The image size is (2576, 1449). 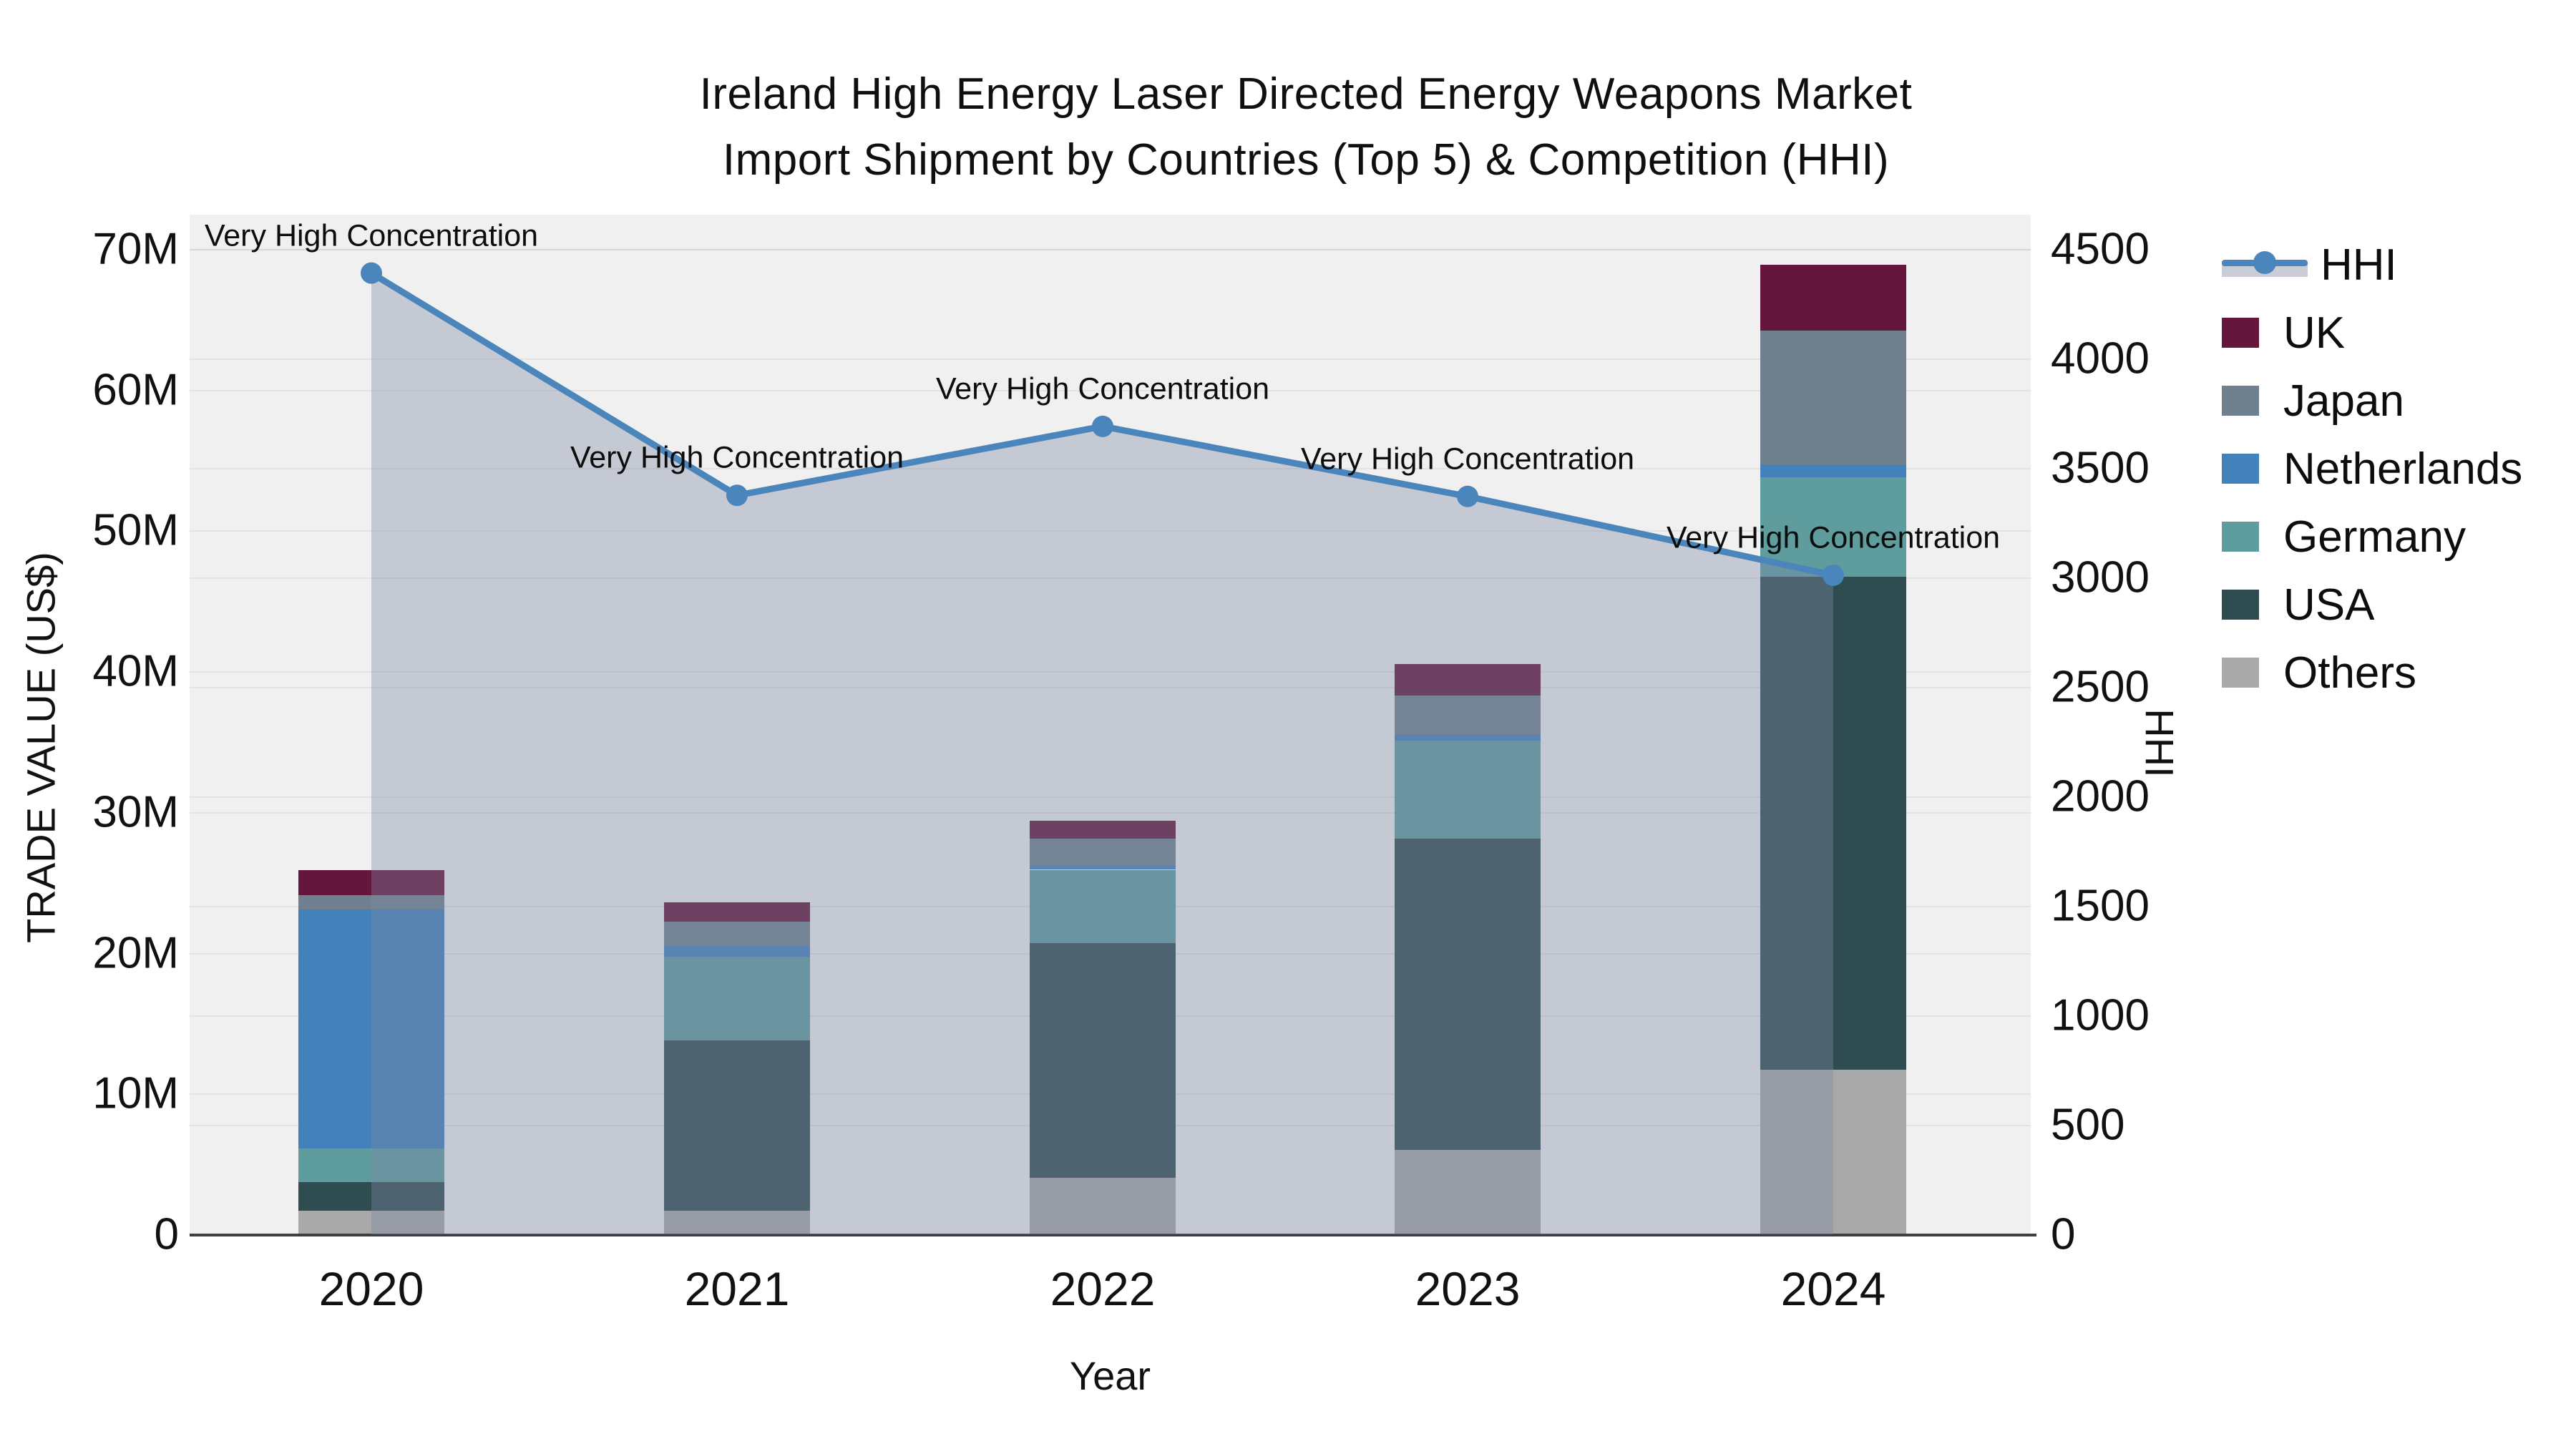 I want to click on annotation-2020: Very High Concentration, so click(x=372, y=235).